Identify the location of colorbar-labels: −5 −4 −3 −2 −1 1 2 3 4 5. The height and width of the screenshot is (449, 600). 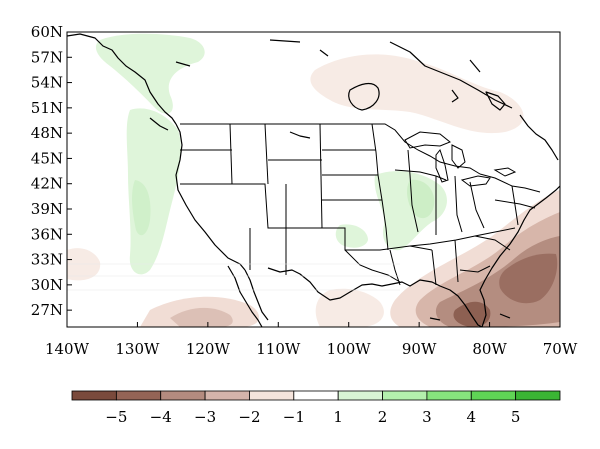
(312, 417).